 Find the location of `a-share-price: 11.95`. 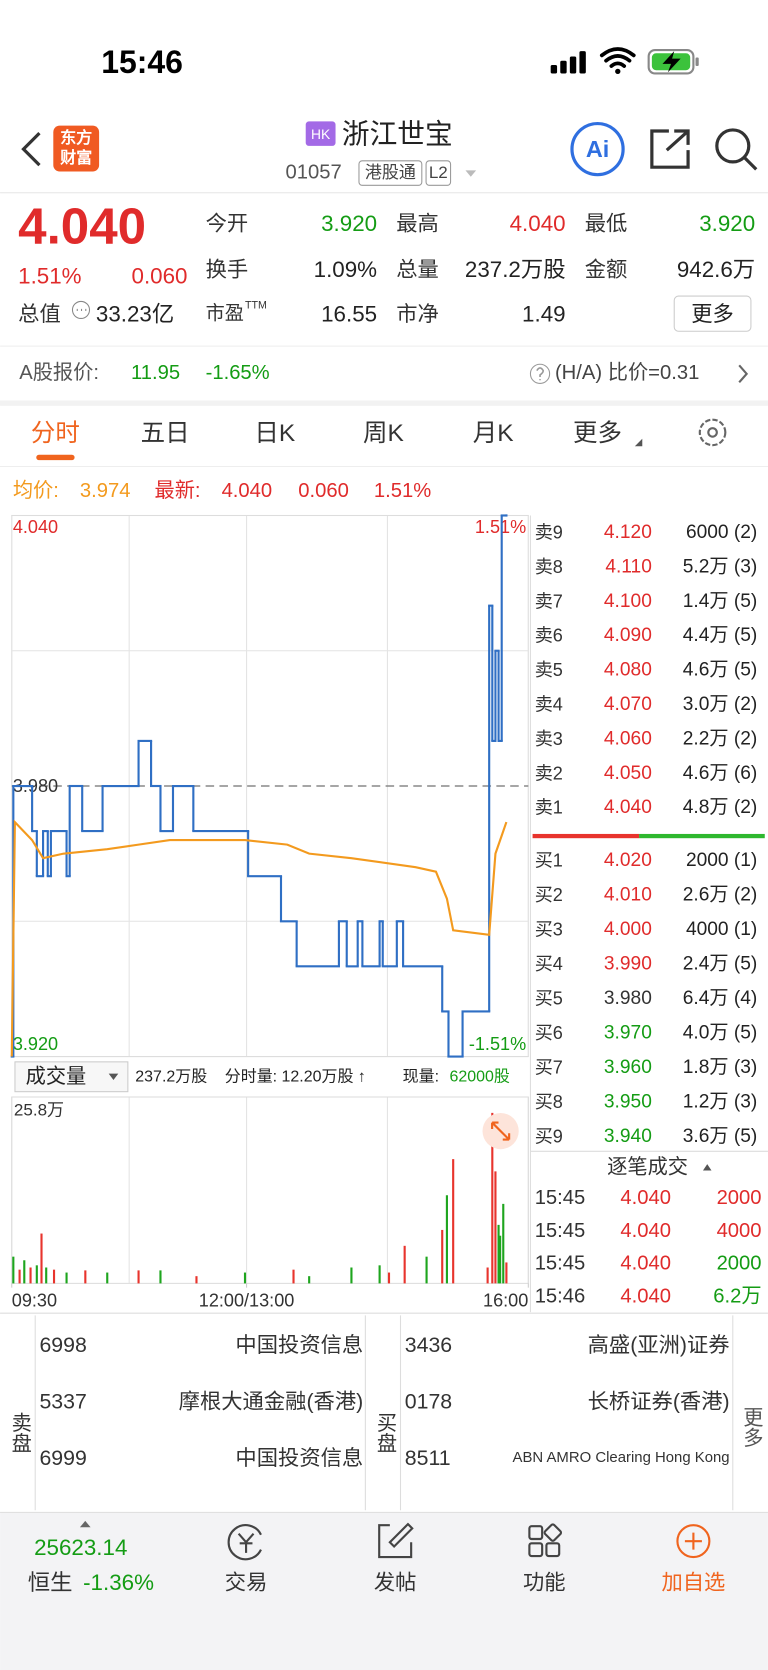

a-share-price: 11.95 is located at coordinates (155, 373).